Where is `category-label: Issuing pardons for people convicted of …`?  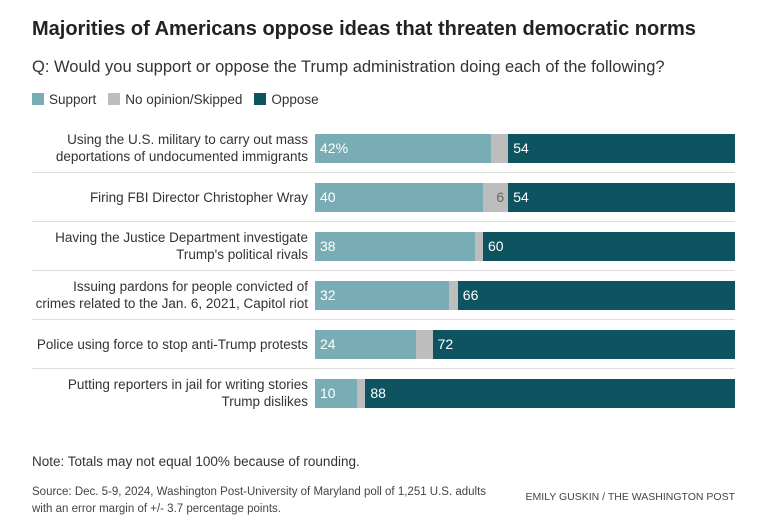 category-label: Issuing pardons for people convicted of … is located at coordinates (171, 295).